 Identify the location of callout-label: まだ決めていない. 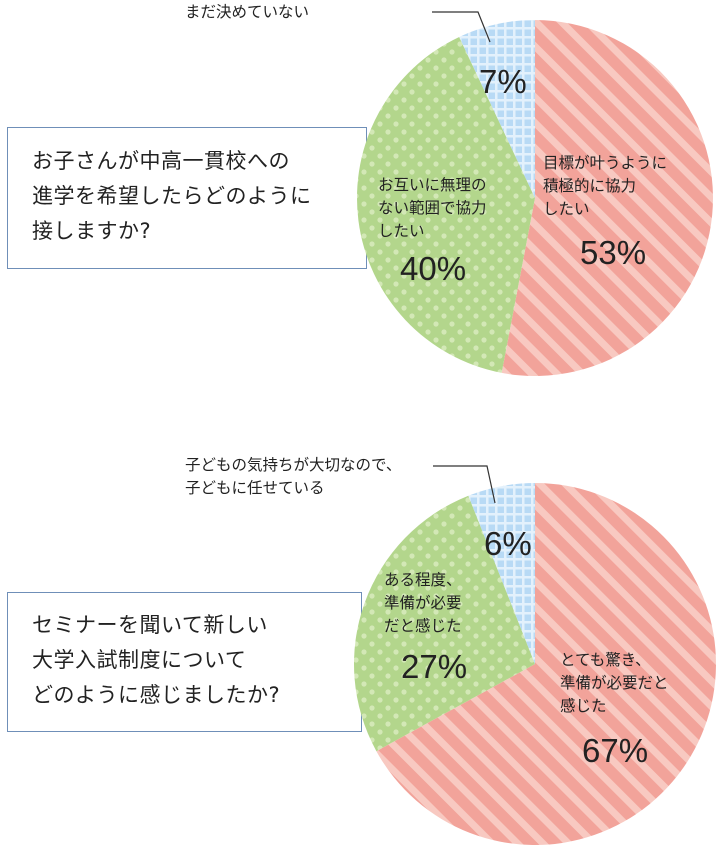
(247, 12).